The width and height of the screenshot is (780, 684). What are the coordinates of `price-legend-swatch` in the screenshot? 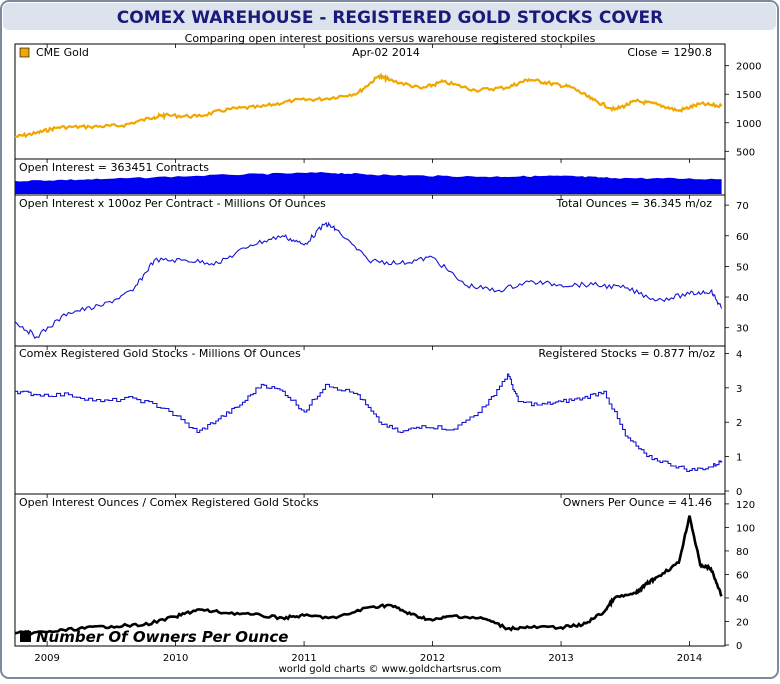 It's located at (24, 52).